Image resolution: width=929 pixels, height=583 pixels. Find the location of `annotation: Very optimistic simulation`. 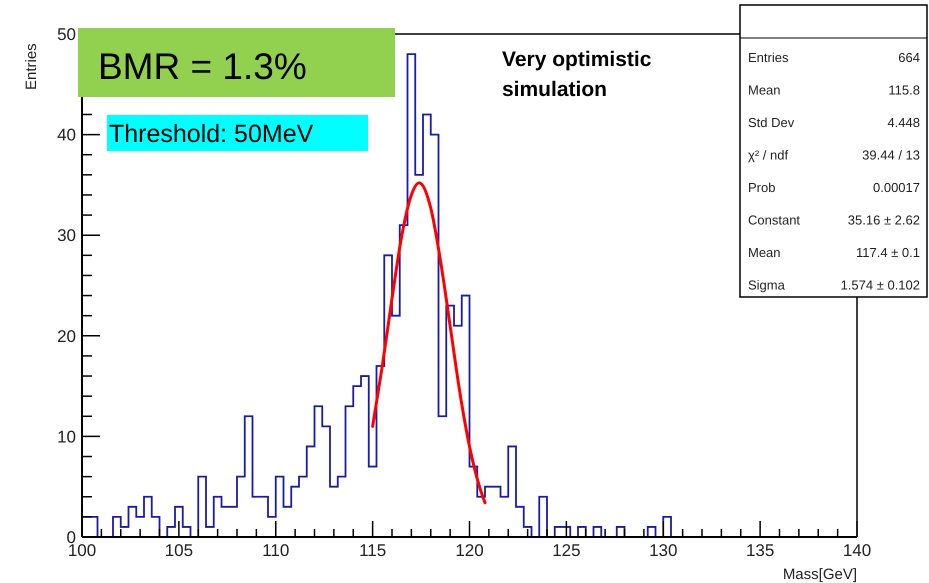

annotation: Very optimistic simulation is located at coordinates (577, 74).